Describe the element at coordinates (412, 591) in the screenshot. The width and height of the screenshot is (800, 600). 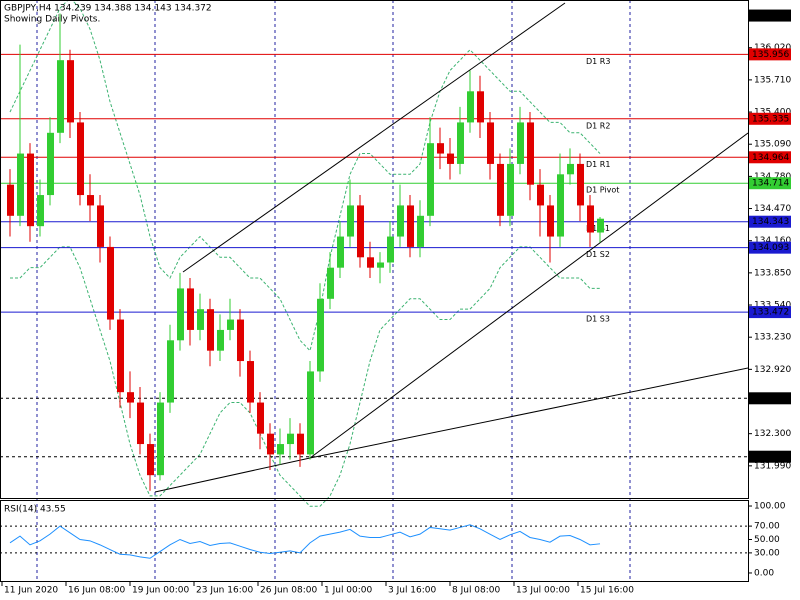
I see `x-tick-label: 3 Jul 16:00` at that location.